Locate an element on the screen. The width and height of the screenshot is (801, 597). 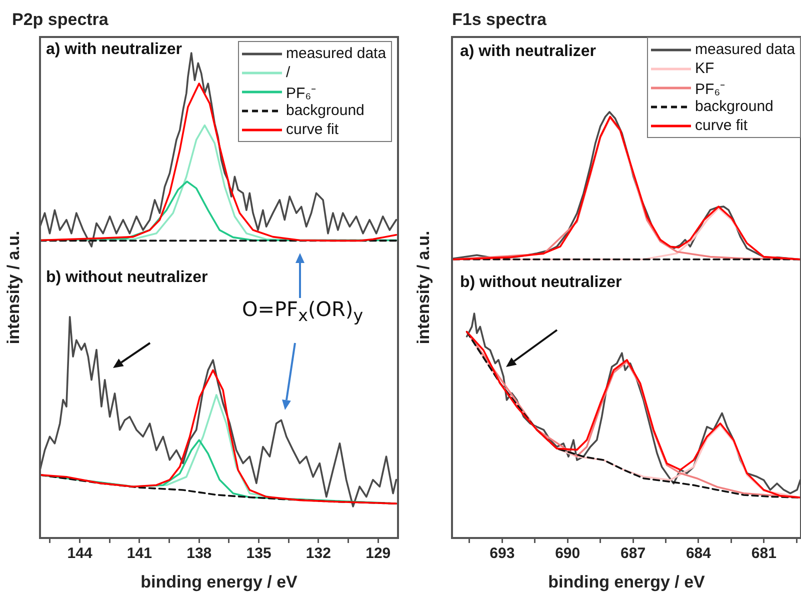
x-tick-label: 690 is located at coordinates (567, 553).